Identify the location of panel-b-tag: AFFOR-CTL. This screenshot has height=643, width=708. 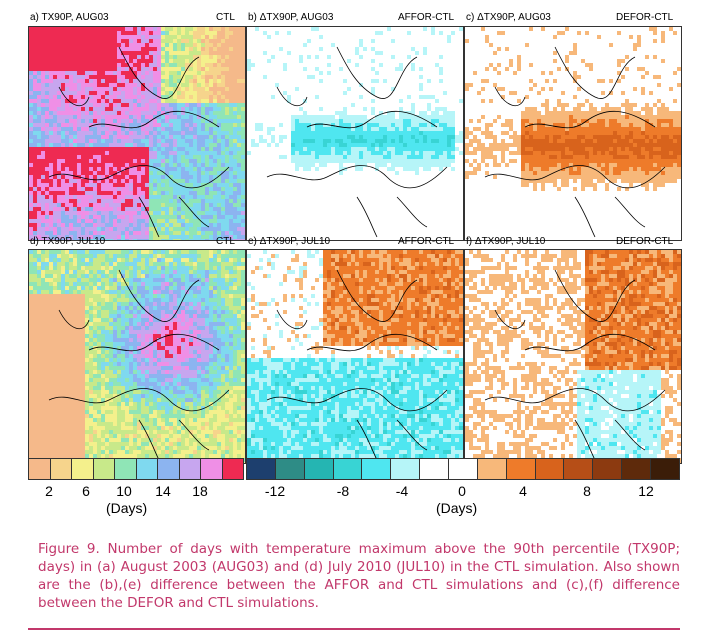
(426, 17).